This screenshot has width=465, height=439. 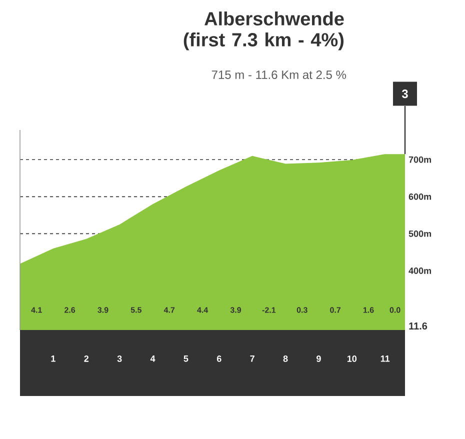 What do you see at coordinates (318, 359) in the screenshot?
I see `x-tick-label: 9` at bounding box center [318, 359].